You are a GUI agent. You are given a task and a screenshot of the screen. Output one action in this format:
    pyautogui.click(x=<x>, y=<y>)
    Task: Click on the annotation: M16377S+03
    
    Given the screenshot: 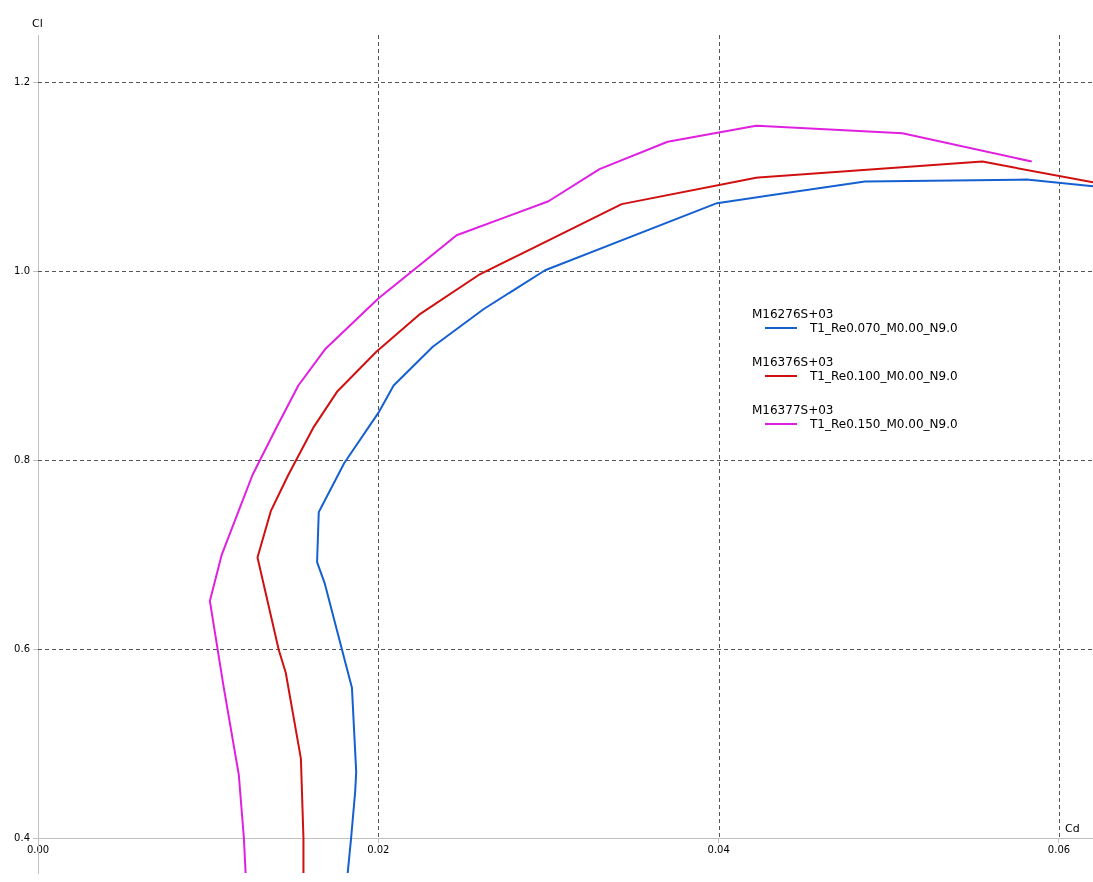 What is the action you would take?
    pyautogui.click(x=793, y=410)
    